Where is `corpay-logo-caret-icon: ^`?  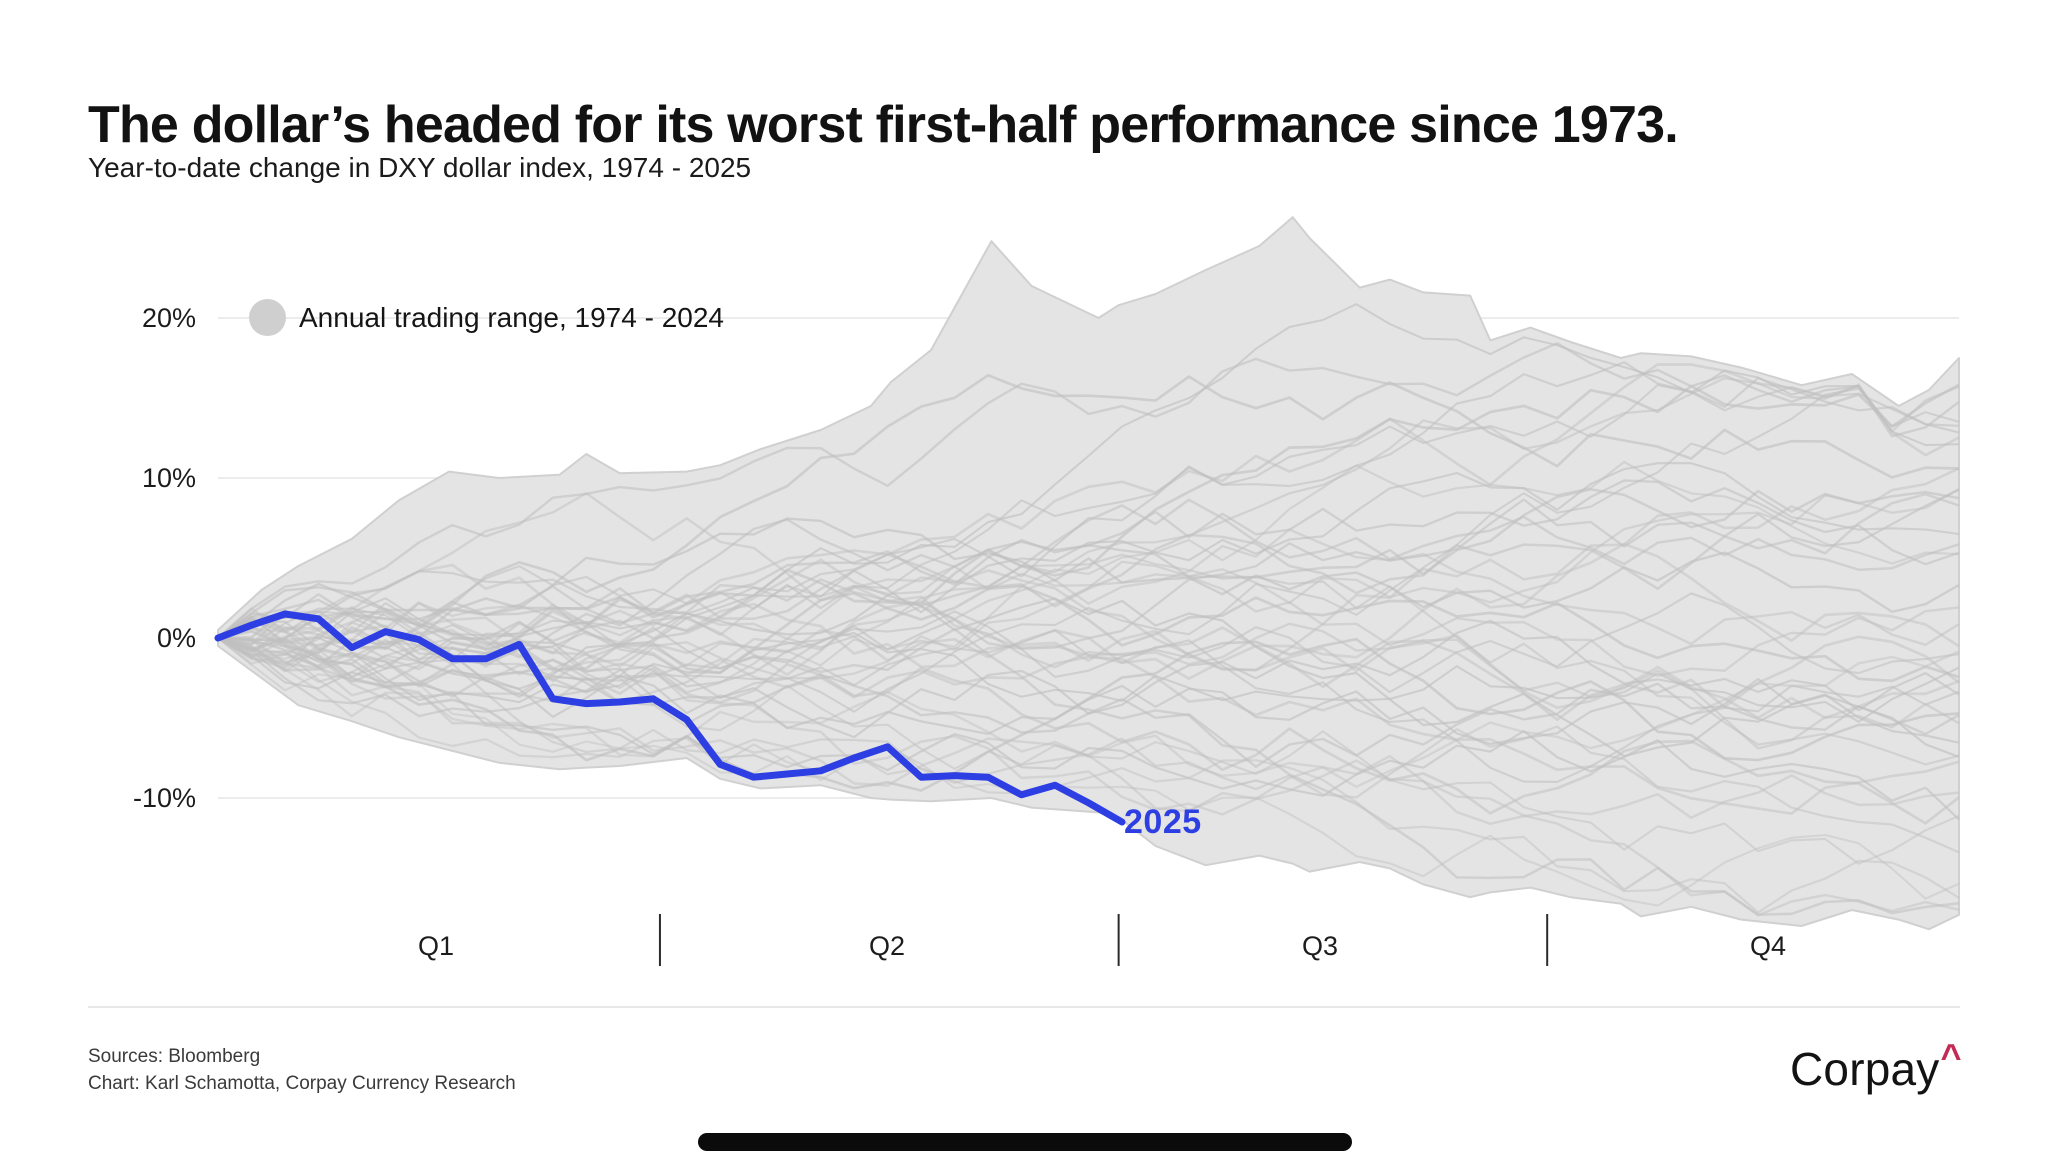
corpay-logo-caret-icon: ^ is located at coordinates (1951, 1056).